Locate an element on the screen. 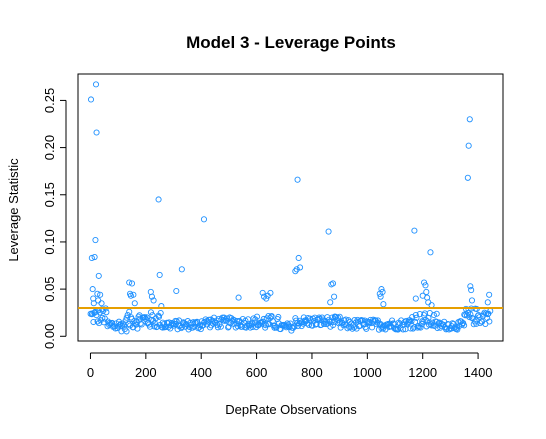  y-axis: 0.00 0.05 0.10 0.15 0.20 0.25 is located at coordinates (54, 218).